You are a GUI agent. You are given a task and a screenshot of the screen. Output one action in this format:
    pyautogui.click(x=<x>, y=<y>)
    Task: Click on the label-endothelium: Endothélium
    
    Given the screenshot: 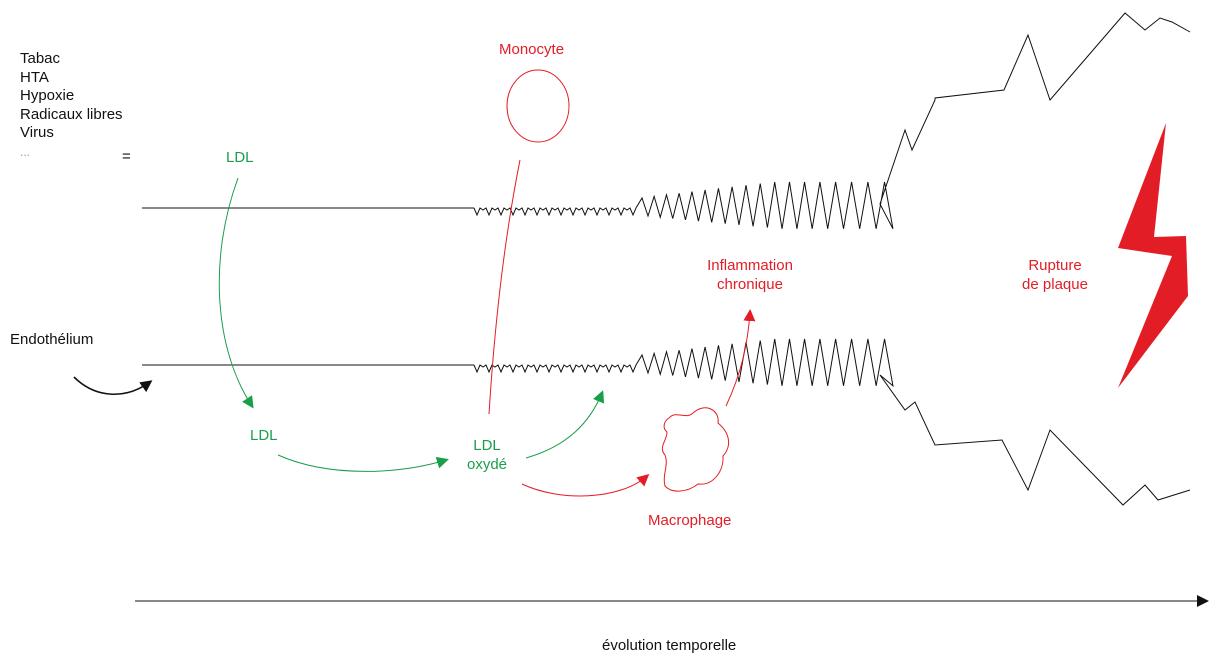 What is the action you would take?
    pyautogui.click(x=52, y=339)
    